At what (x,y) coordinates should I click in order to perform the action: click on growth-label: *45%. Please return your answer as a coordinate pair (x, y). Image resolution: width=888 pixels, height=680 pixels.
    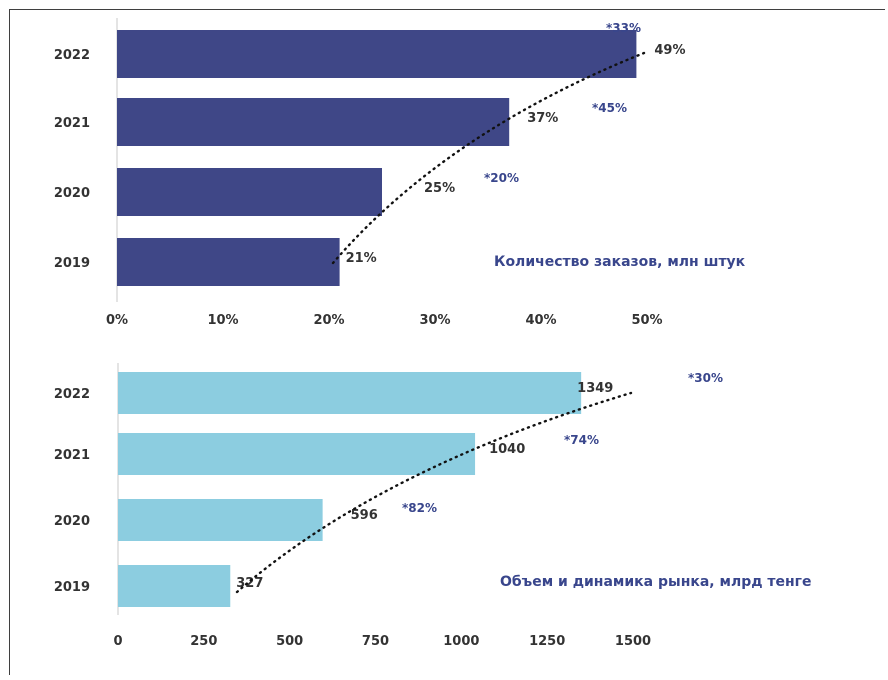
    Looking at the image, I should click on (609, 108).